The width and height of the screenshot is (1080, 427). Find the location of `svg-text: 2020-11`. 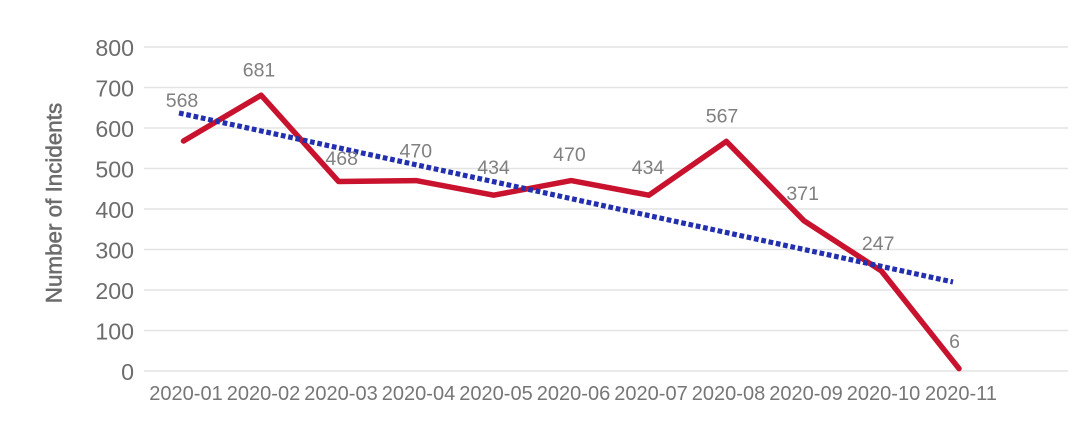

svg-text: 2020-11 is located at coordinates (961, 394).